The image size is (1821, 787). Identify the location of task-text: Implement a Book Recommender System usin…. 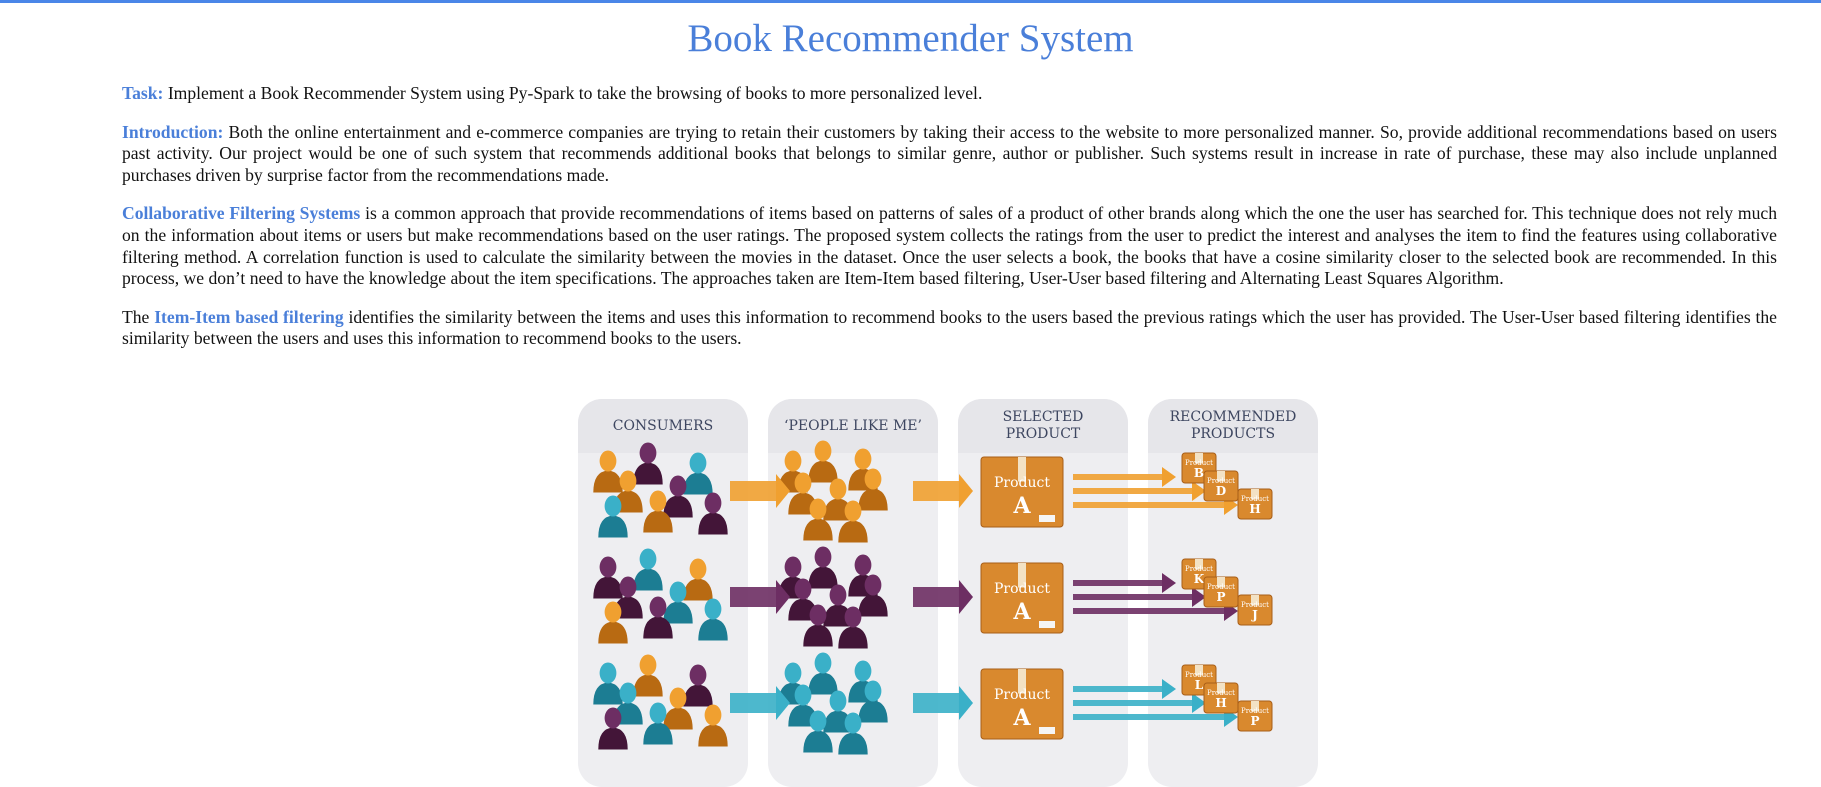
(573, 93).